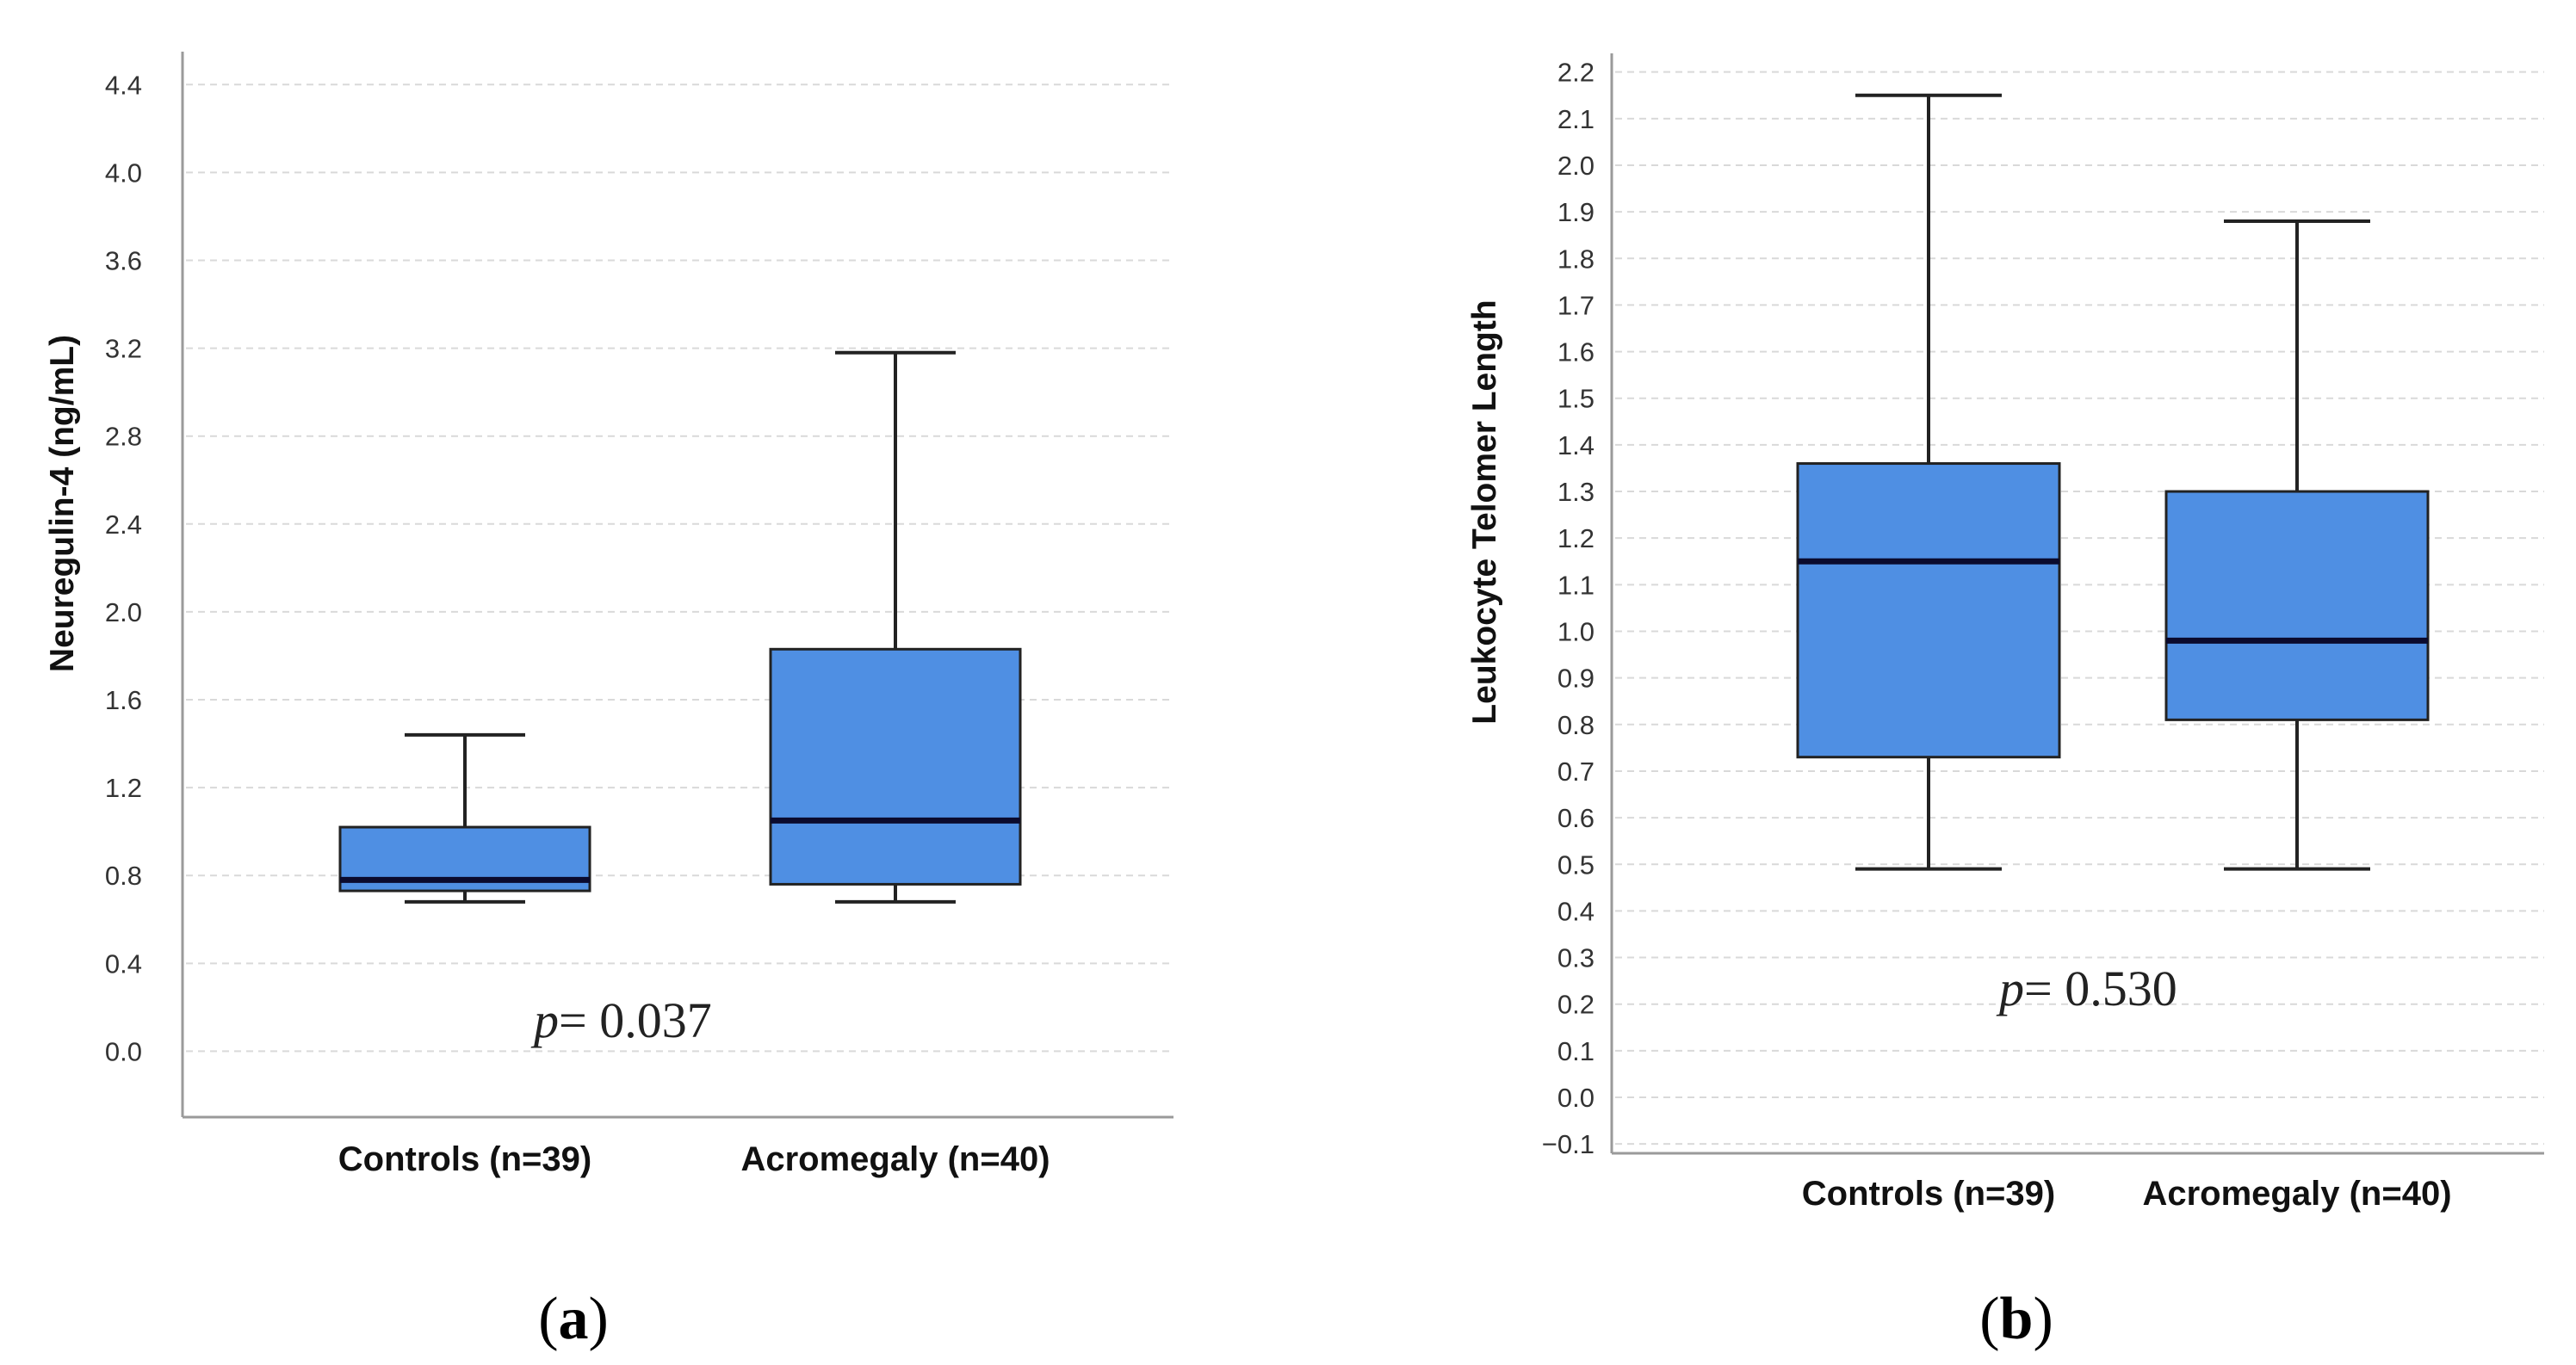  Describe the element at coordinates (1568, 1144) in the screenshot. I see `y-tick-label: −0.1` at that location.